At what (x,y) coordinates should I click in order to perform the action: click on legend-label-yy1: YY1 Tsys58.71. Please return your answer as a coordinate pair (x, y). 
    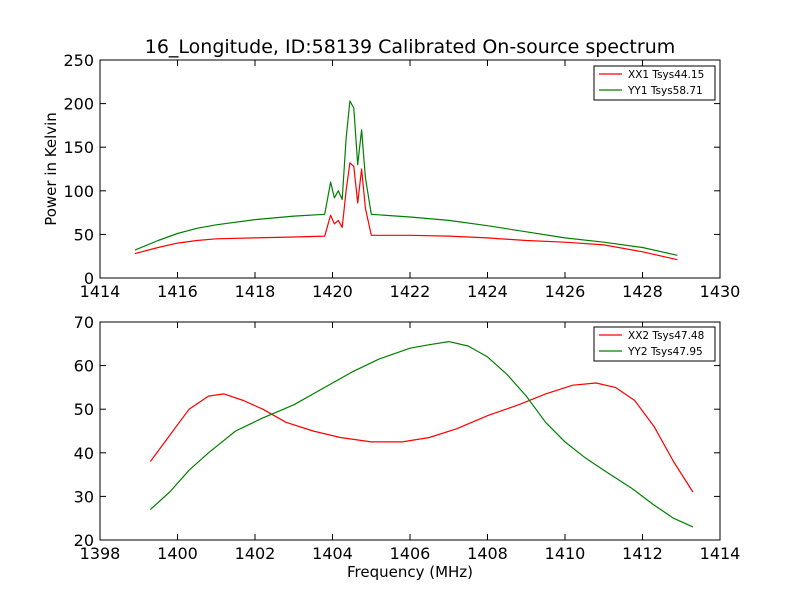
    Looking at the image, I should click on (665, 91).